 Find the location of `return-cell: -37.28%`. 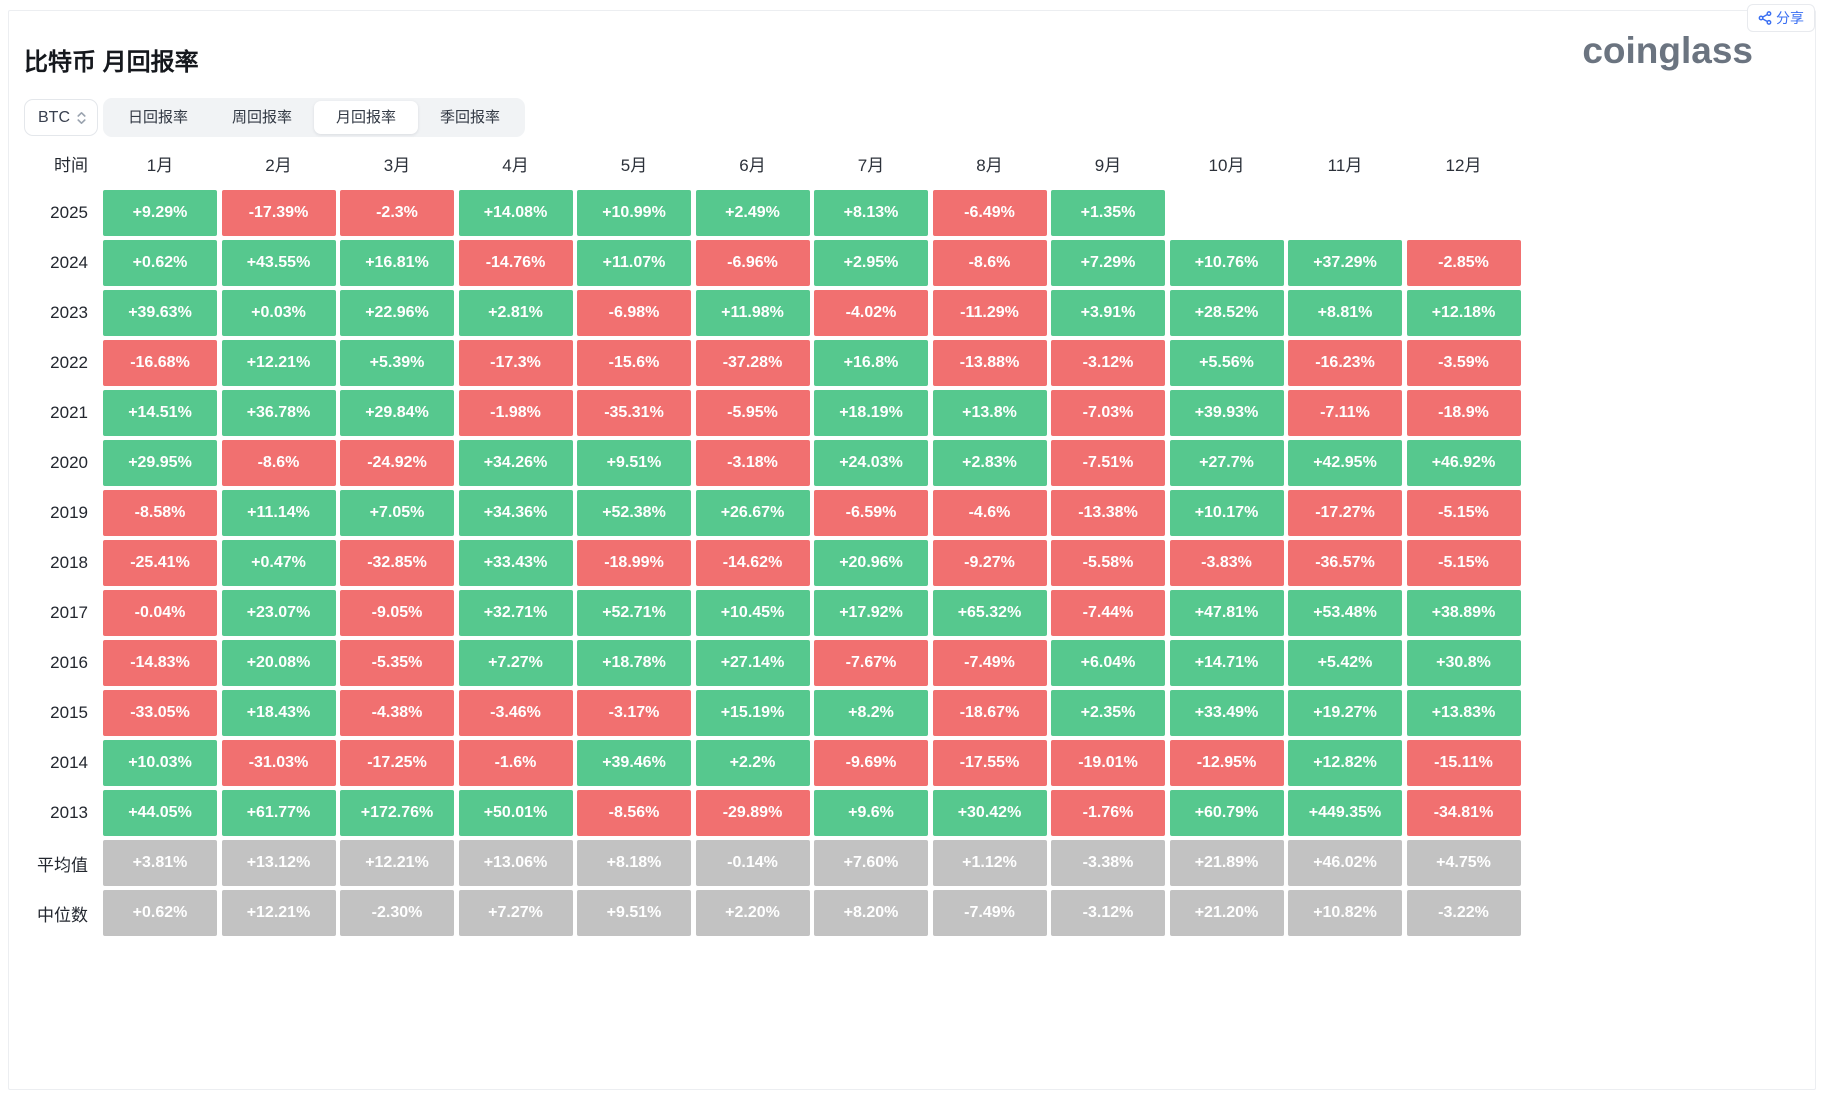

return-cell: -37.28% is located at coordinates (752, 363).